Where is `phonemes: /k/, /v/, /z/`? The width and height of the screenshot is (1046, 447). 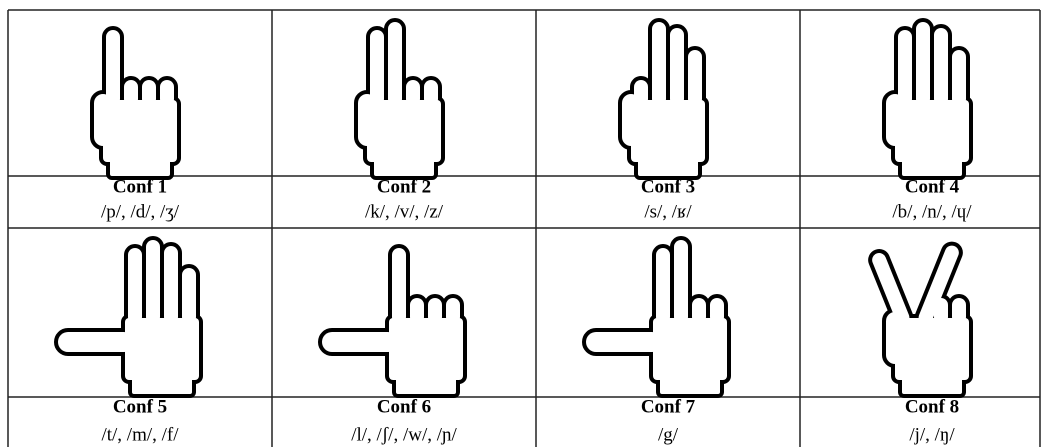
phonemes: /k/, /v/, /z/ is located at coordinates (404, 211).